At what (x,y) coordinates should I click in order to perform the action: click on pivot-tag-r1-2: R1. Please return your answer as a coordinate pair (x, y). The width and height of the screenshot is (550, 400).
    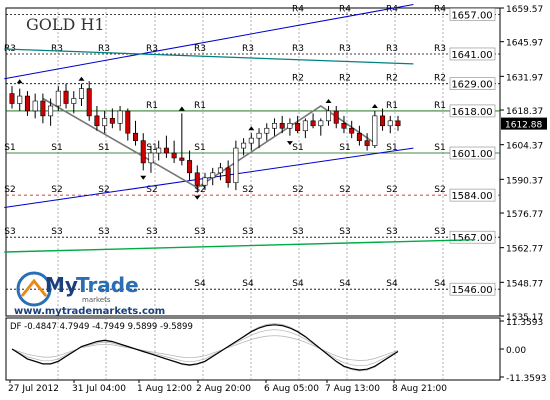
    Looking at the image, I should click on (392, 106).